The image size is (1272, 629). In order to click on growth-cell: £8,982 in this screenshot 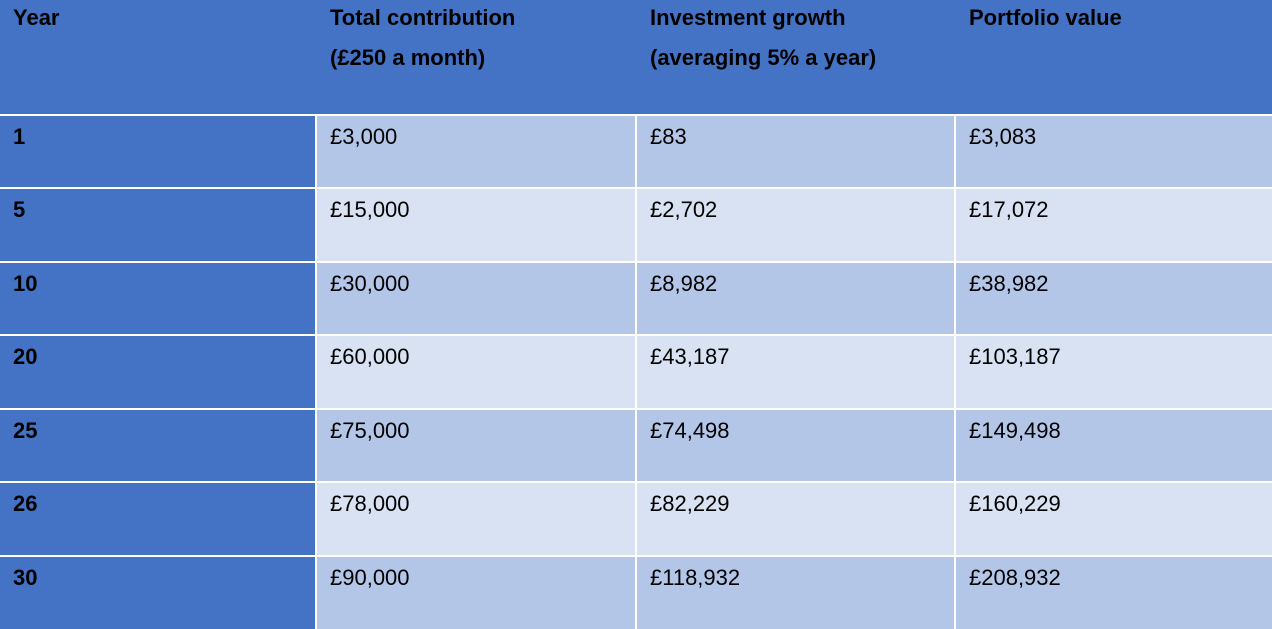, I will do `click(795, 298)`.